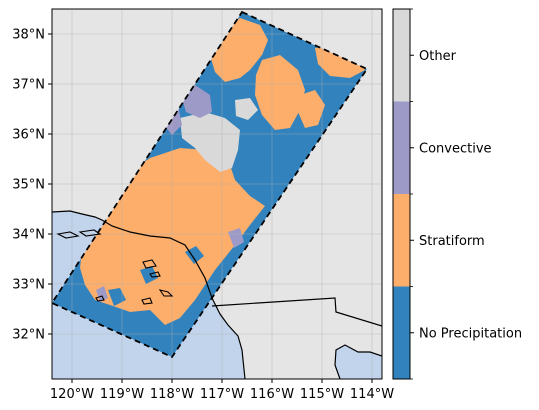 The image size is (539, 410). Describe the element at coordinates (28, 85) in the screenshot. I see `y-tick-label: 37°N` at that location.